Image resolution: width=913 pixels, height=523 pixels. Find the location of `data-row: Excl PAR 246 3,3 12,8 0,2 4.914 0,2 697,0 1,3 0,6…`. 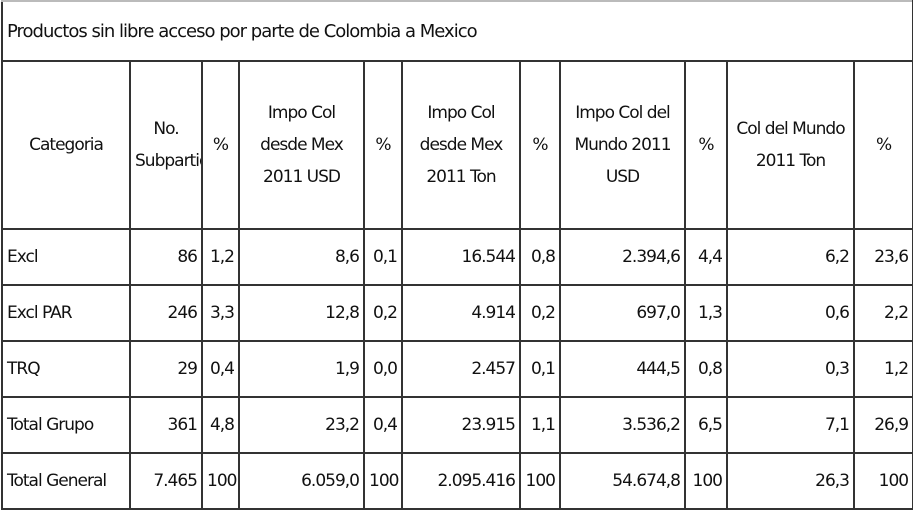

data-row: Excl PAR 246 3,3 12,8 0,2 4.914 0,2 697,0 1,3 0,6… is located at coordinates (457, 313).